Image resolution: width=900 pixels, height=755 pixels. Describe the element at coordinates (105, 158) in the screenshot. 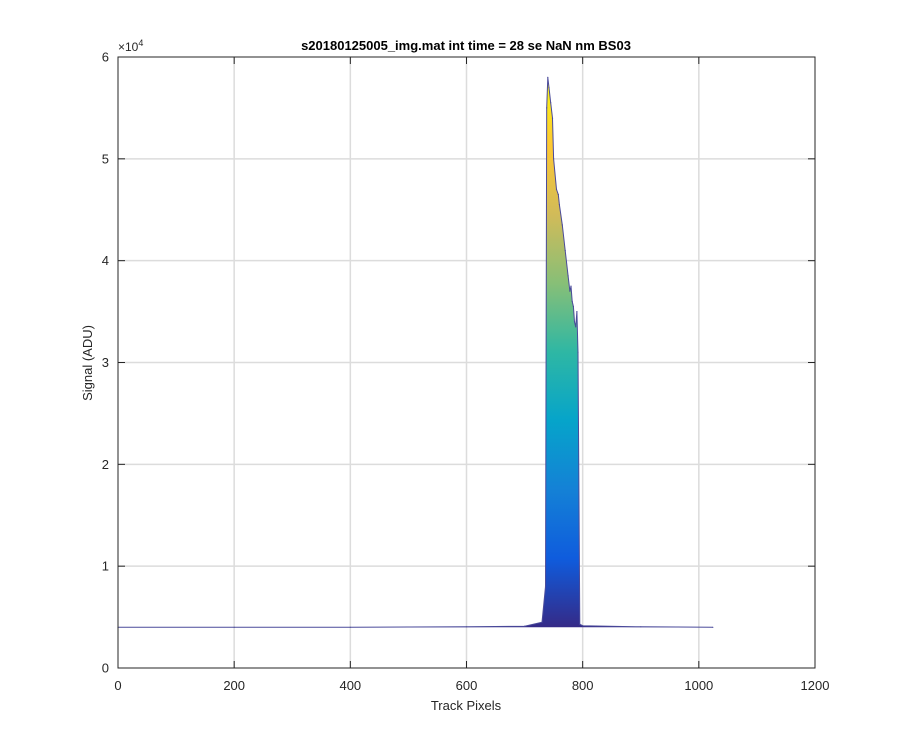

I see `y-tick-label: 5` at that location.